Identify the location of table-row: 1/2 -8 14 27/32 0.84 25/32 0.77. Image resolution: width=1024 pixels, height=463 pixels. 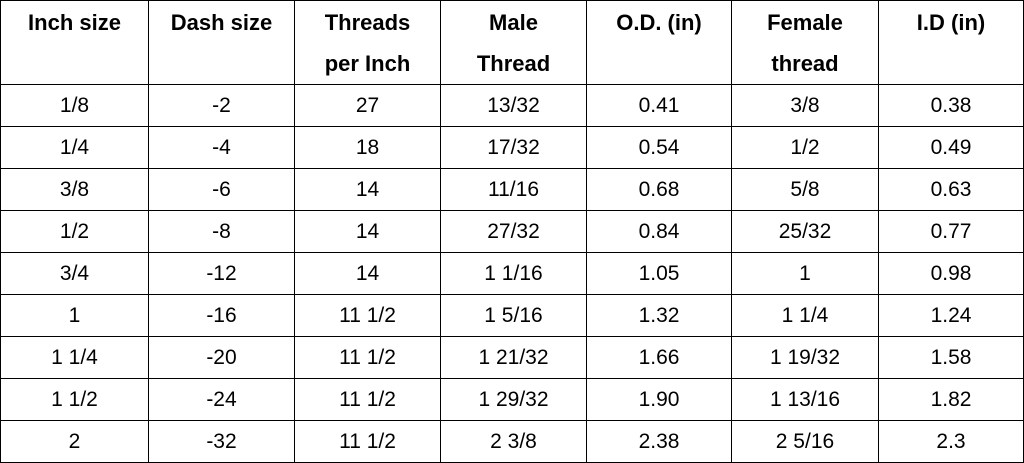
(512, 231).